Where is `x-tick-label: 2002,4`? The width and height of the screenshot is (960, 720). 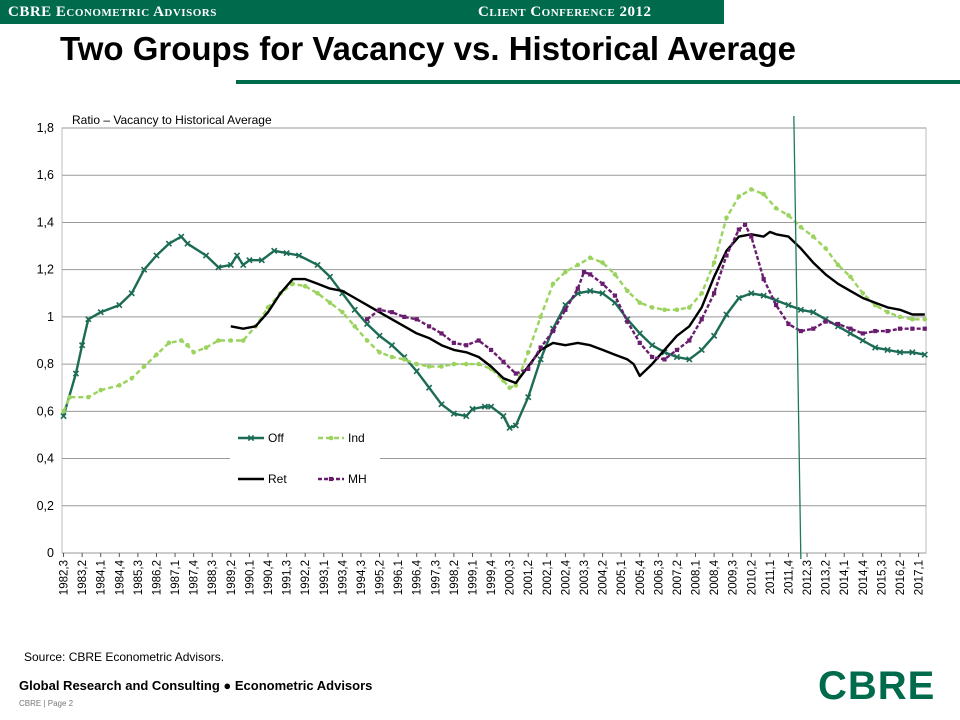
x-tick-label: 2002,4 is located at coordinates (566, 577).